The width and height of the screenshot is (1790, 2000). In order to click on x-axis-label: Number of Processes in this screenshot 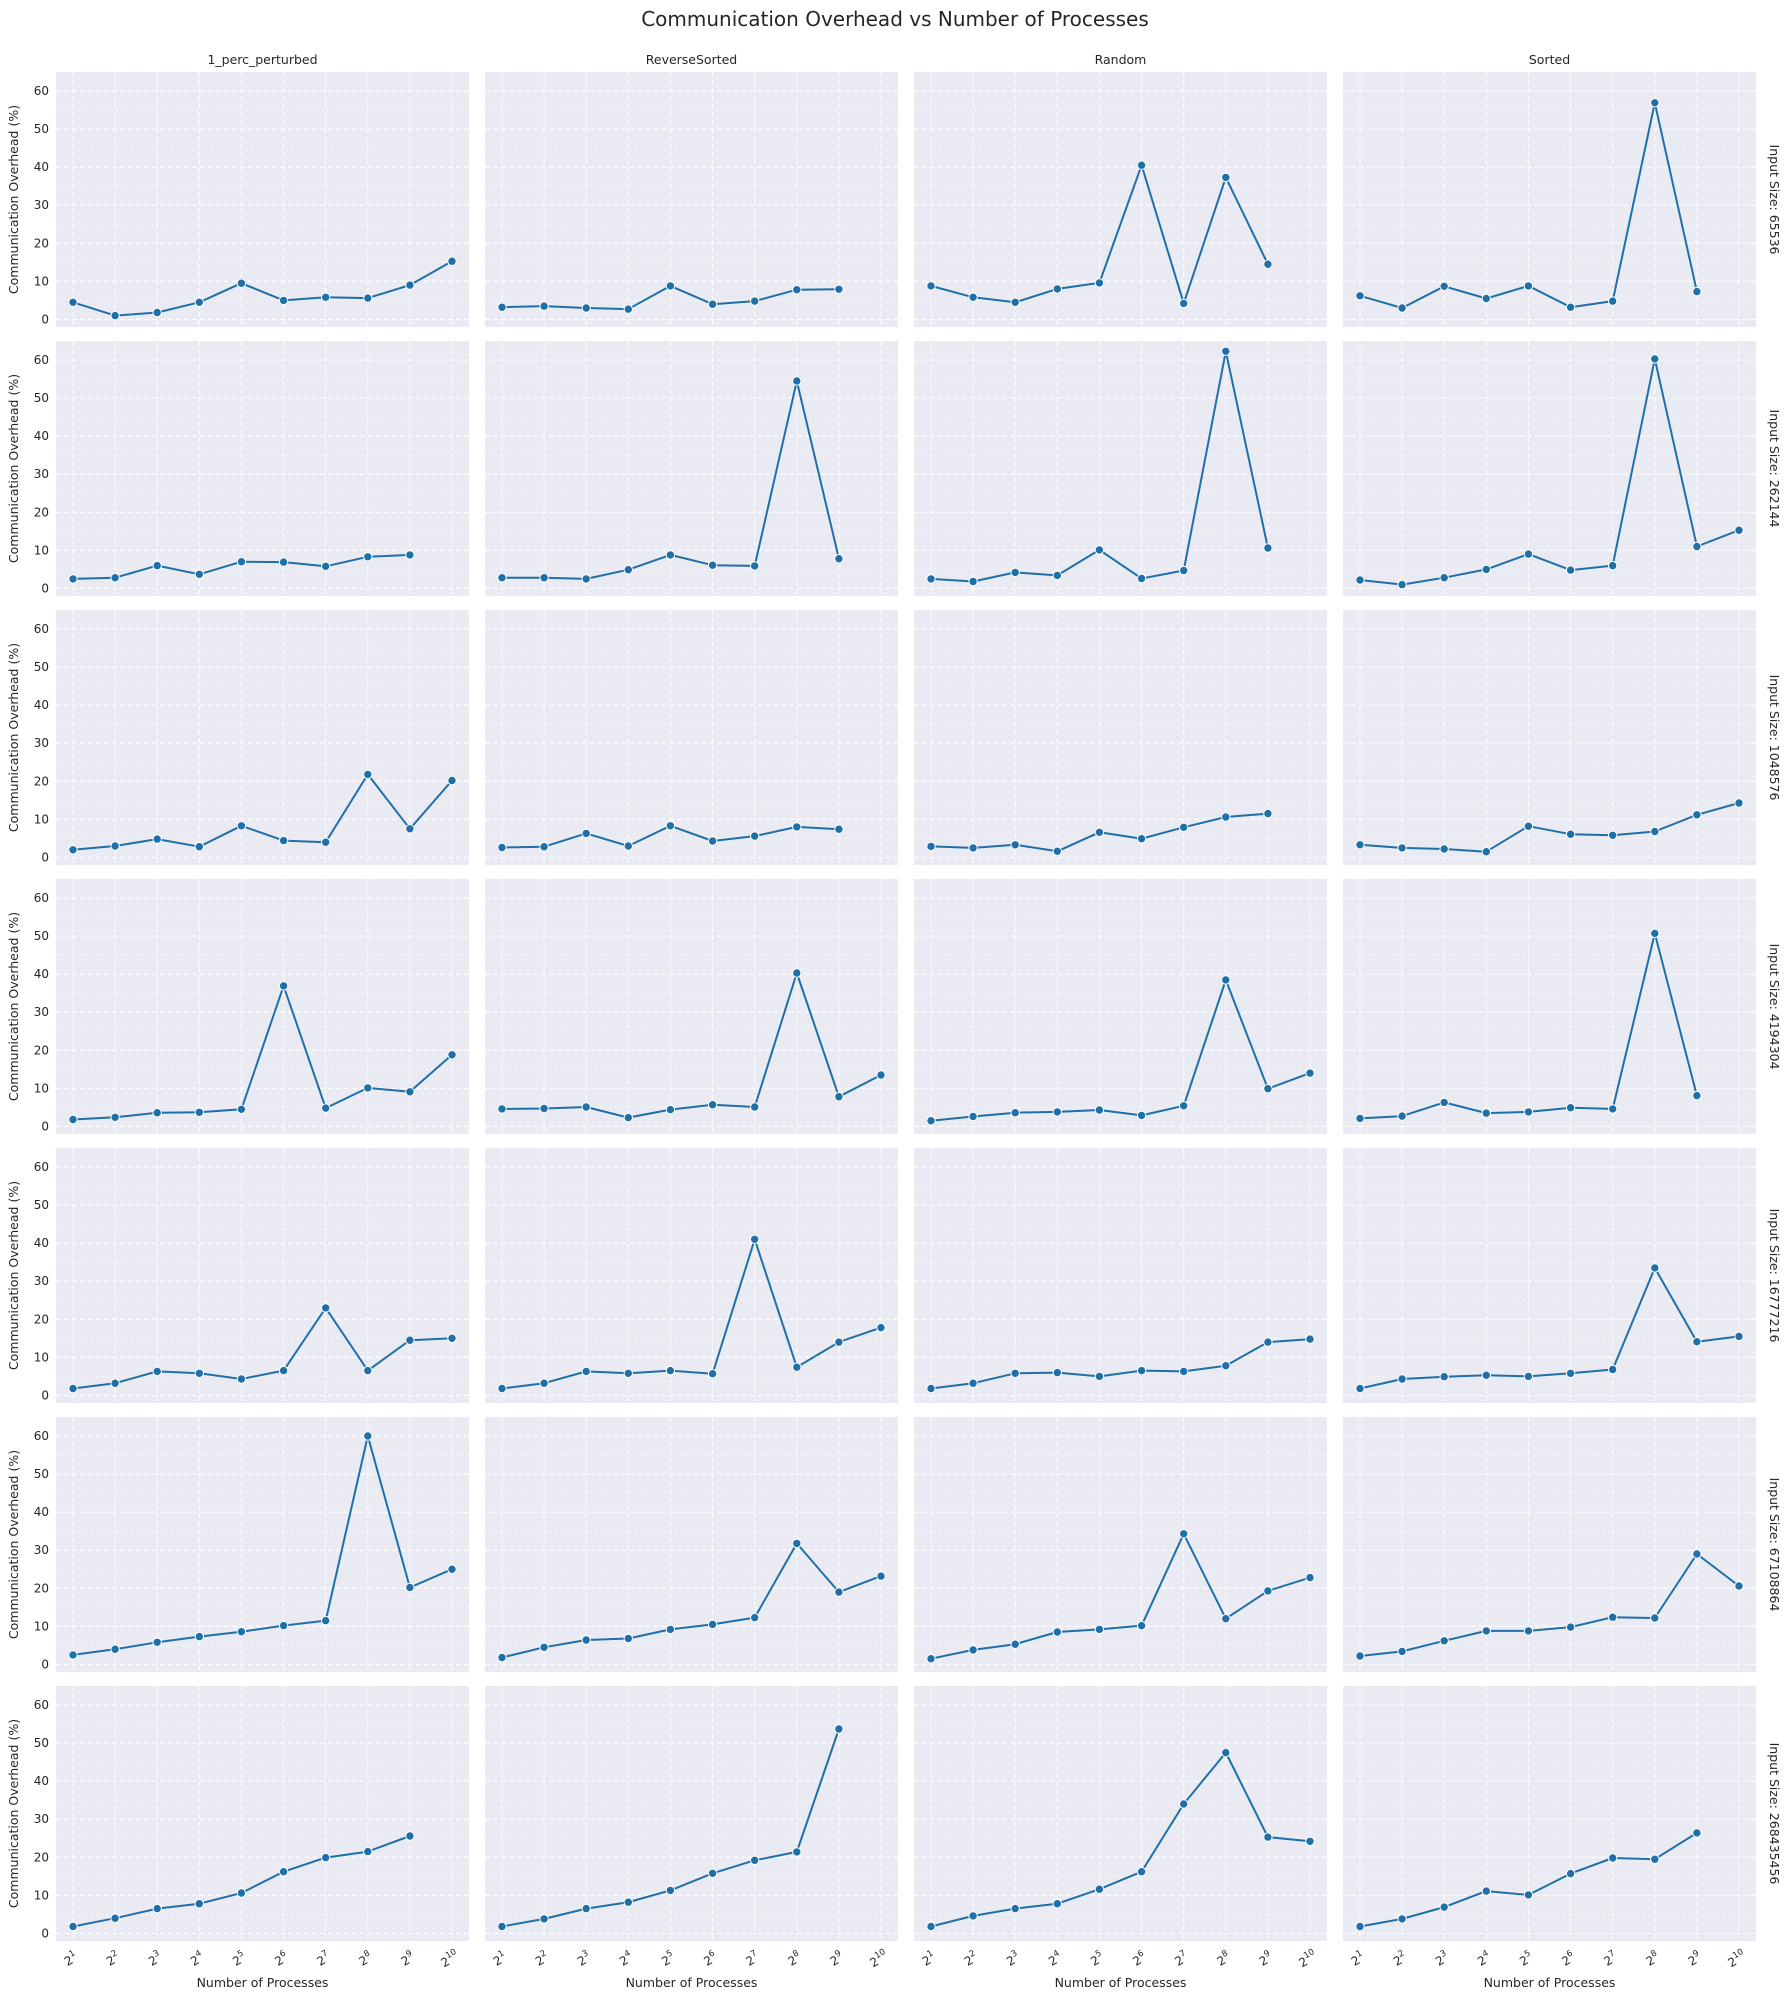, I will do `click(263, 1982)`.